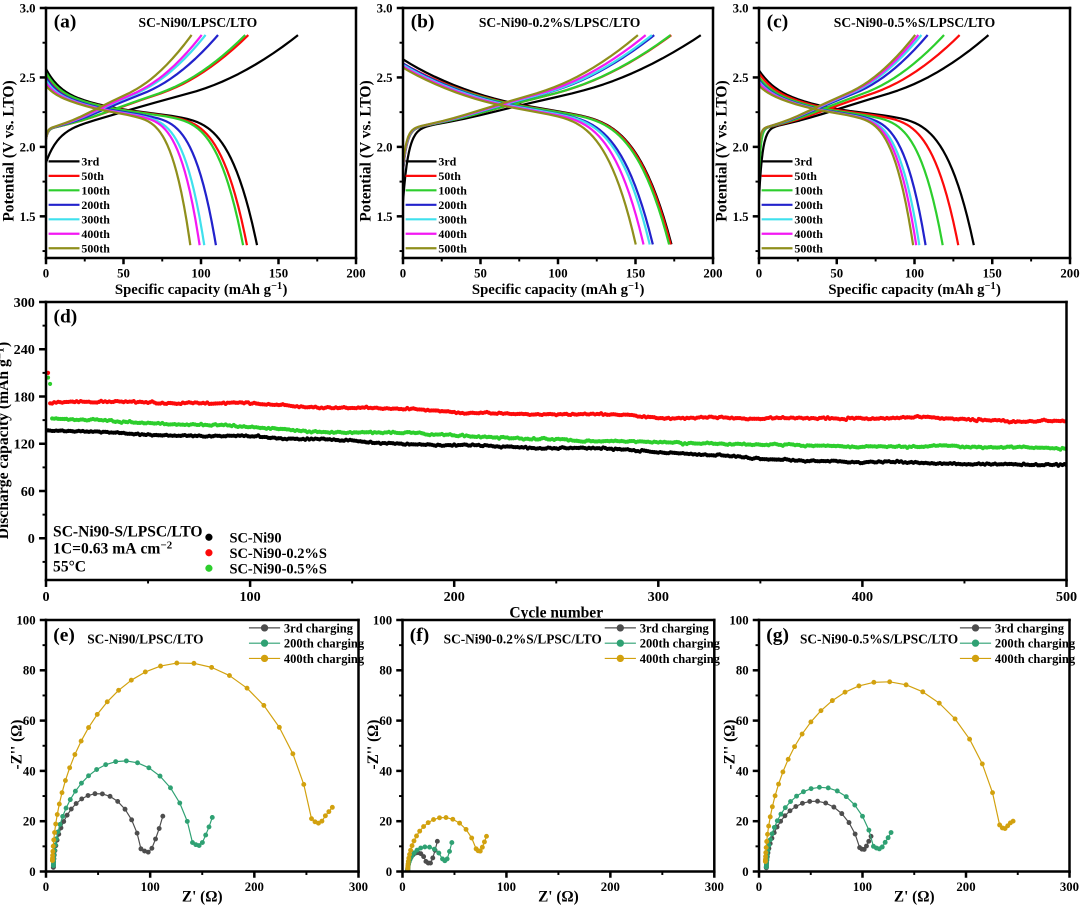  Describe the element at coordinates (24, 397) in the screenshot. I see `svg-text: 180` at that location.